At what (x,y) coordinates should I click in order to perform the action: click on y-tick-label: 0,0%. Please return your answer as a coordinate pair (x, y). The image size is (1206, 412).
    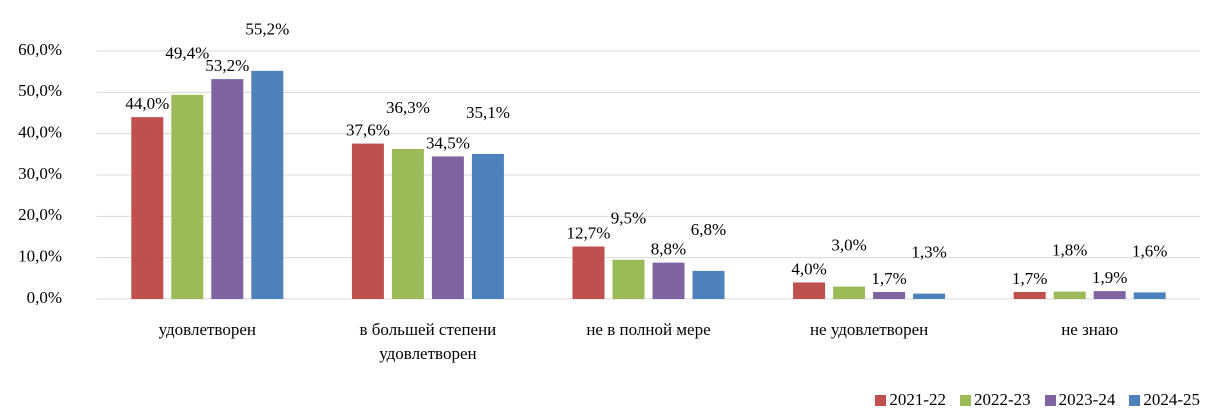
    Looking at the image, I should click on (44, 297).